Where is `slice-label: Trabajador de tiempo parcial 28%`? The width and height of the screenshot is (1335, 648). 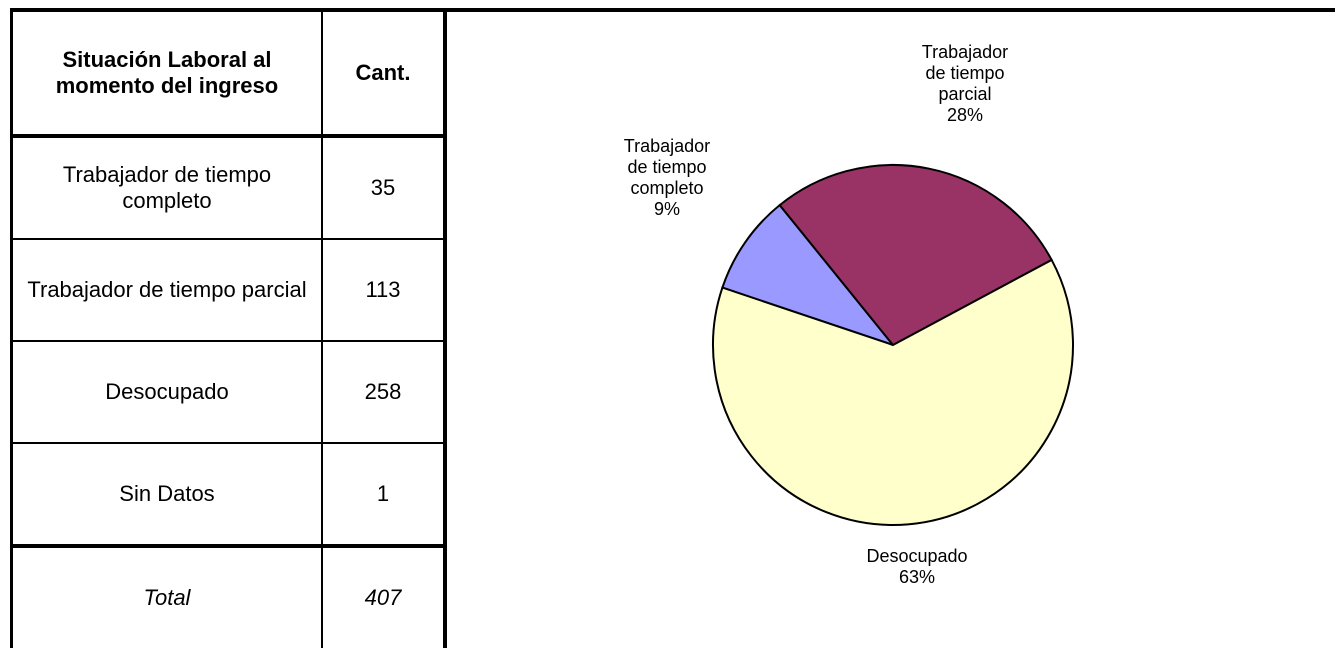
slice-label: Trabajador de tiempo parcial 28% is located at coordinates (965, 84).